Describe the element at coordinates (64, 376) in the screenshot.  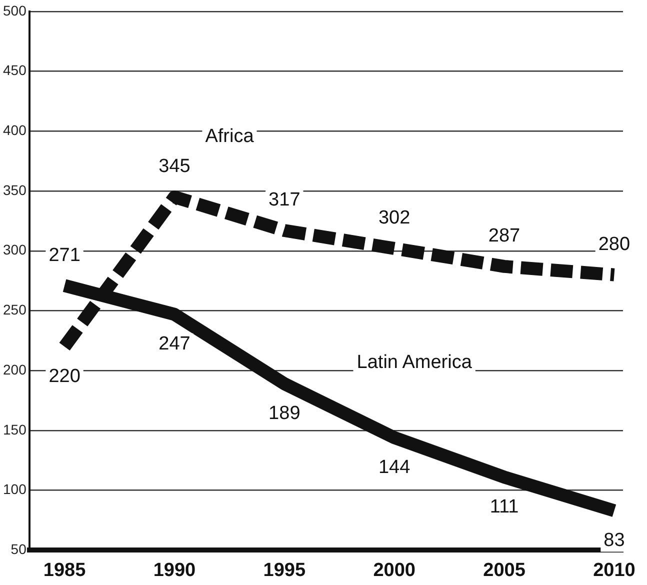
I see `data-label: 220` at that location.